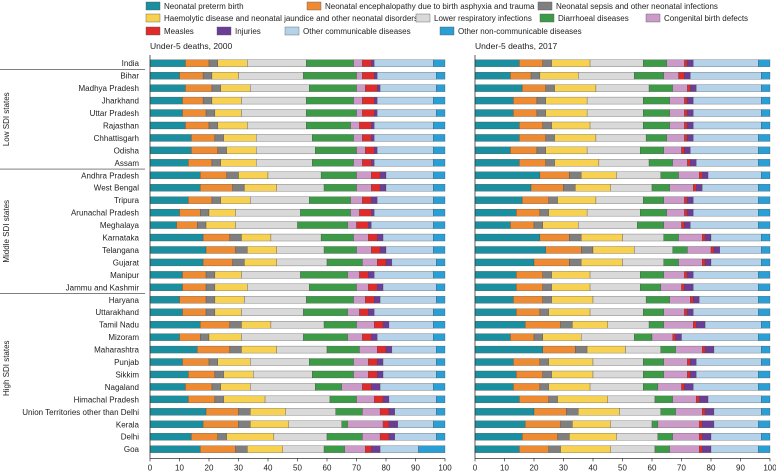 This screenshot has height=472, width=776. I want to click on row-label: Sikkim, so click(127, 374).